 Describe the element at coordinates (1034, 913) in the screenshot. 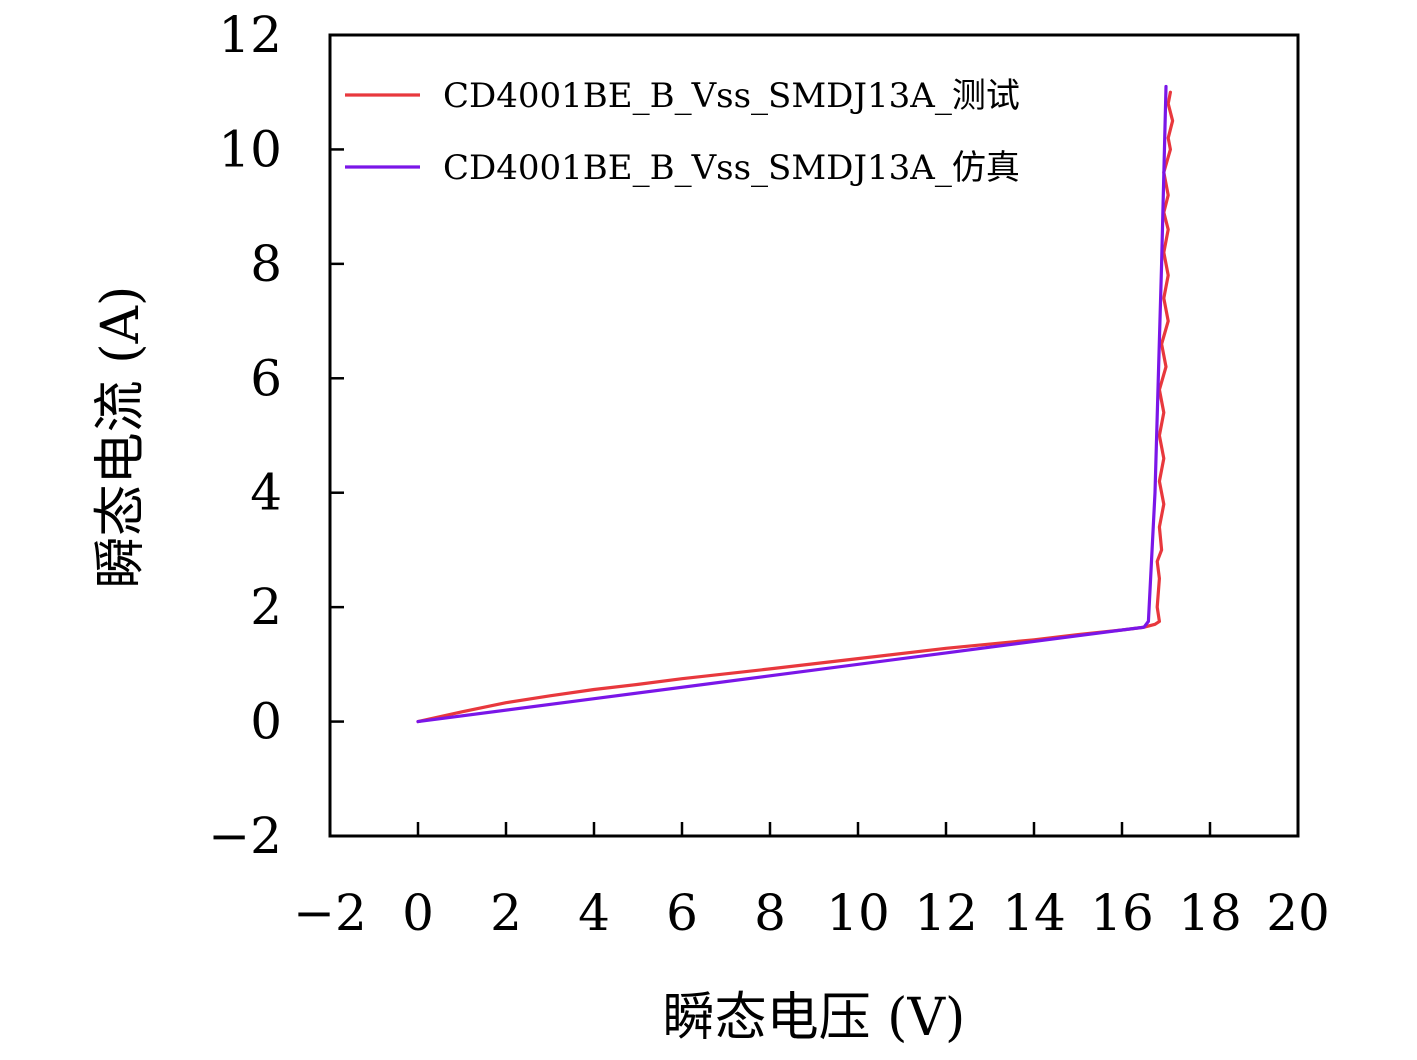

I see `x-tick-label: 14` at that location.